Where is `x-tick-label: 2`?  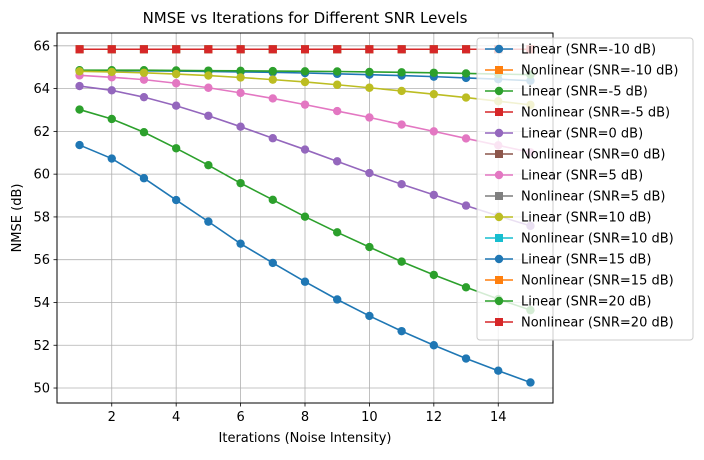
x-tick-label: 2 is located at coordinates (112, 417).